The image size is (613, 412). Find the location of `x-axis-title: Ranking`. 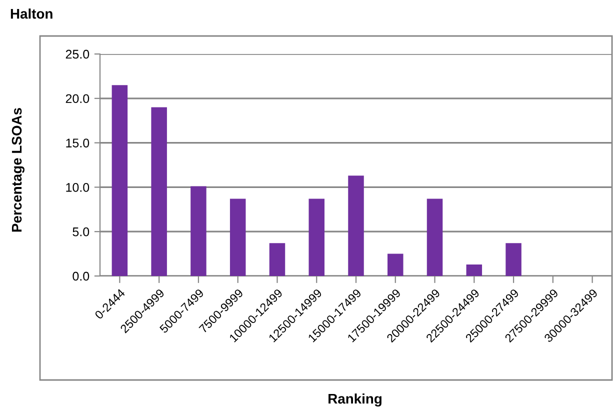

x-axis-title: Ranking is located at coordinates (355, 400).